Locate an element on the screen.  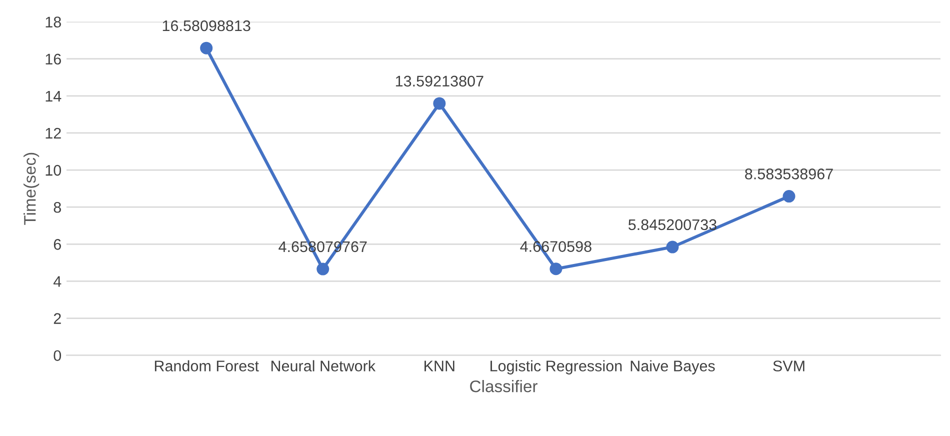
y-tick-label: 14 is located at coordinates (54, 96).